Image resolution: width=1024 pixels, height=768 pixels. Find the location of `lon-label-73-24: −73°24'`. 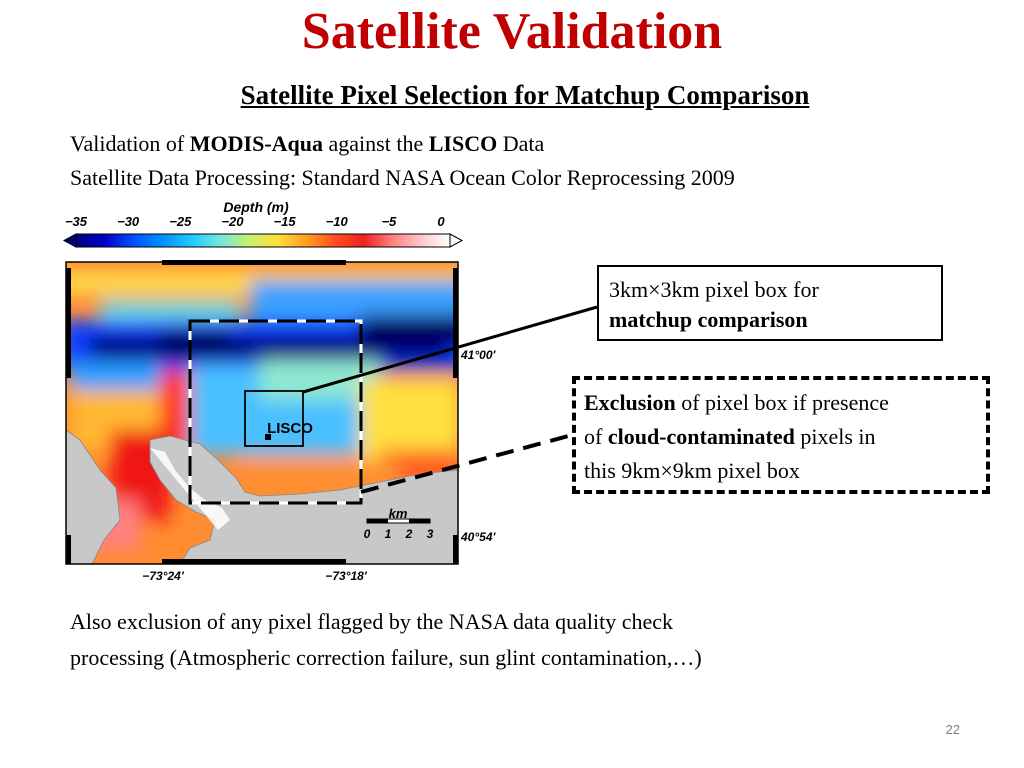

lon-label-73-24: −73°24' is located at coordinates (163, 576).